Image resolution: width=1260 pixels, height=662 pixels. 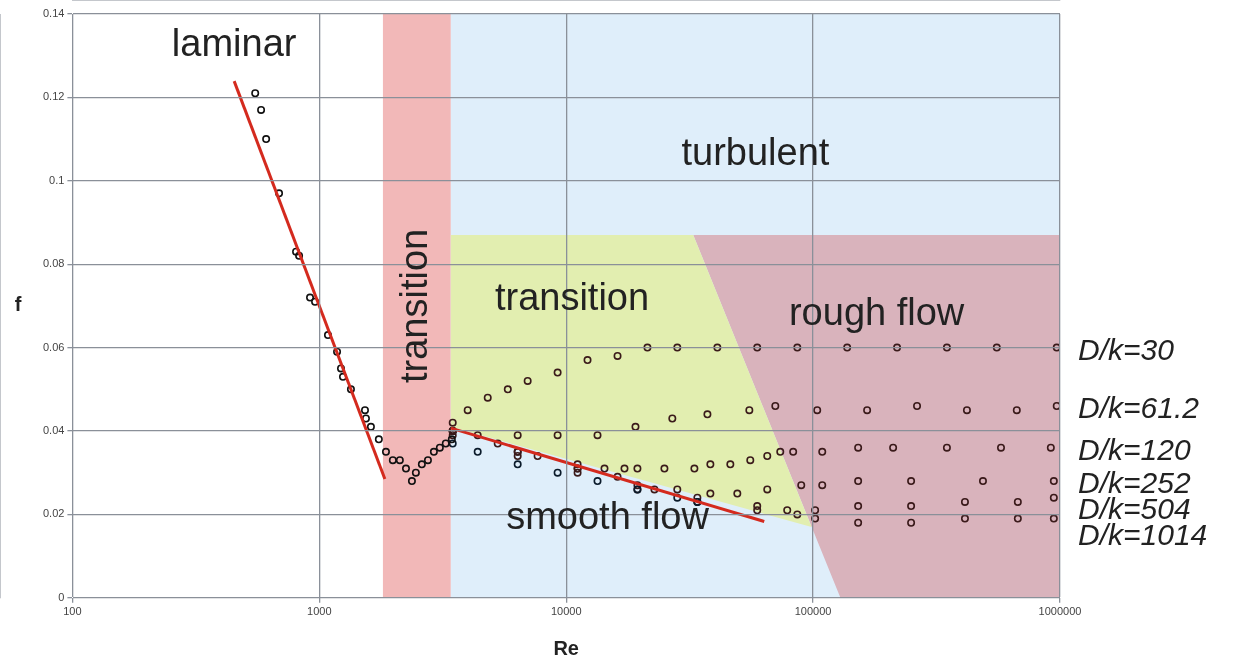 What do you see at coordinates (608, 516) in the screenshot?
I see `series-label: smooth flow` at bounding box center [608, 516].